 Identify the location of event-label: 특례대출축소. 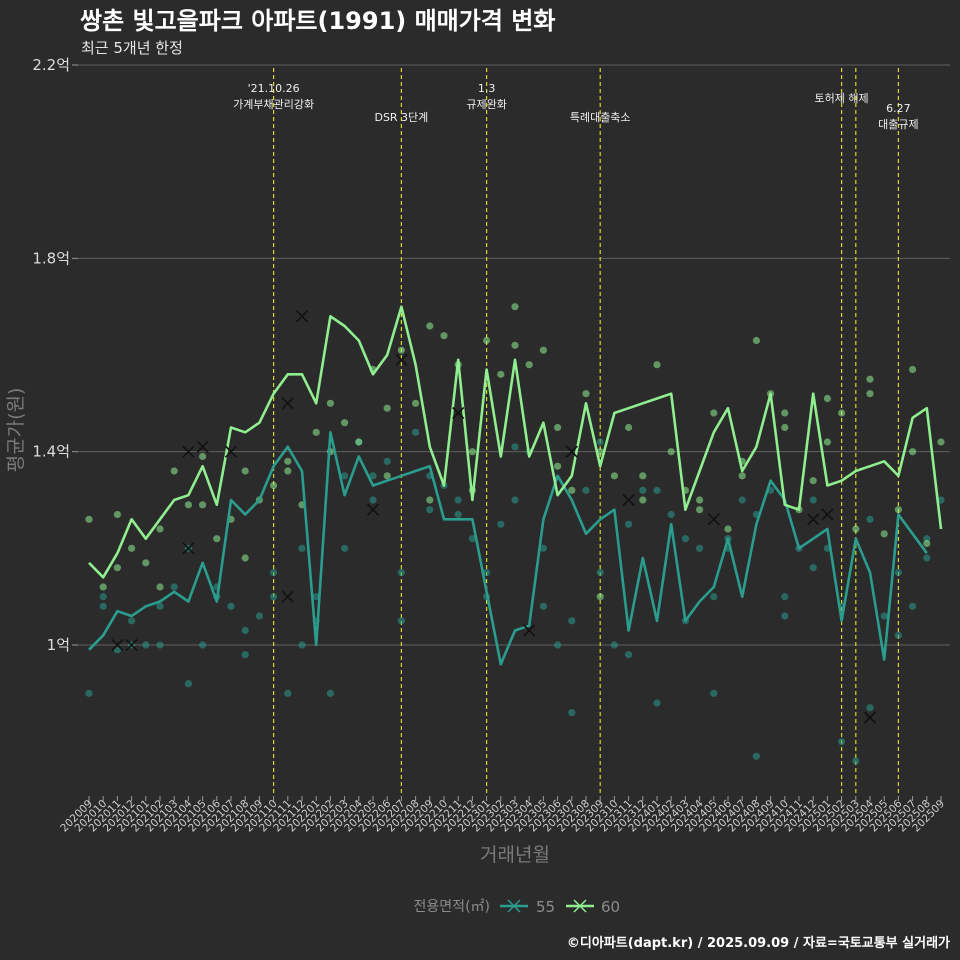
(600, 117).